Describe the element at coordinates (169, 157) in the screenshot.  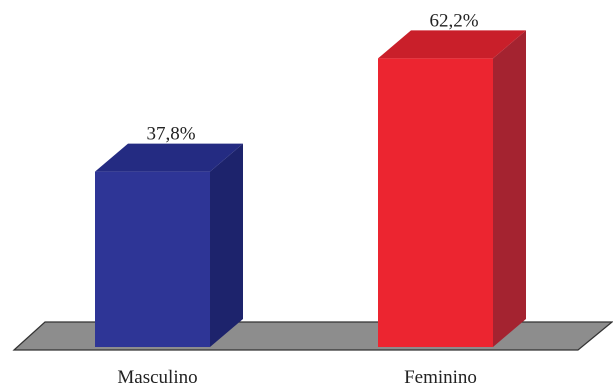
I see `bar-top-masculino` at that location.